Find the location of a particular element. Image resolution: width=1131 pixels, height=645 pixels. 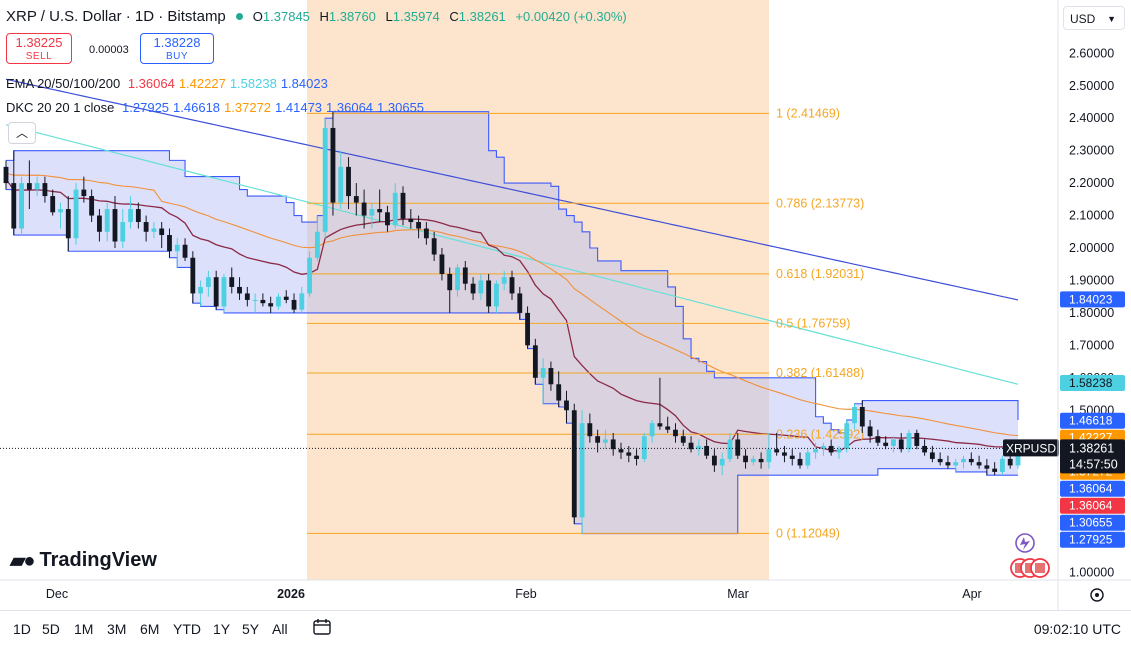

buy-button: 1.38228 BUY is located at coordinates (177, 48).